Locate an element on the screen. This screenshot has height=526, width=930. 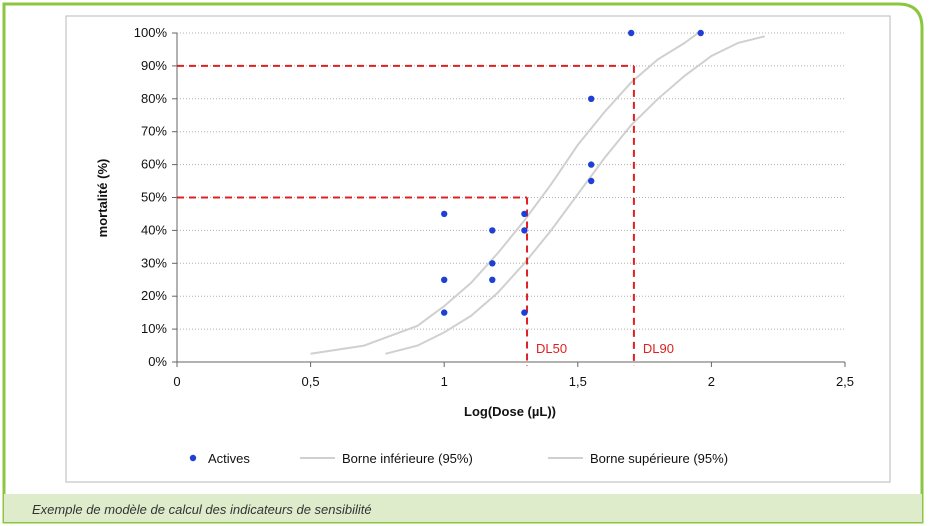
x-axis-label: Log(Dose (µL)) is located at coordinates (510, 411).